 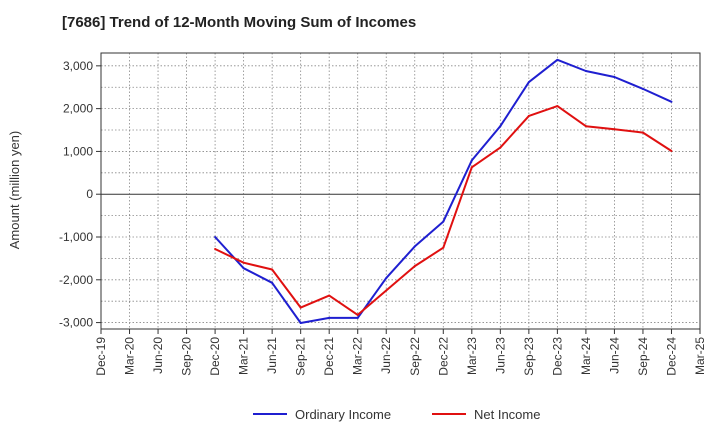 What do you see at coordinates (396, 414) in the screenshot?
I see `legend: Ordinary Income Net Income` at bounding box center [396, 414].